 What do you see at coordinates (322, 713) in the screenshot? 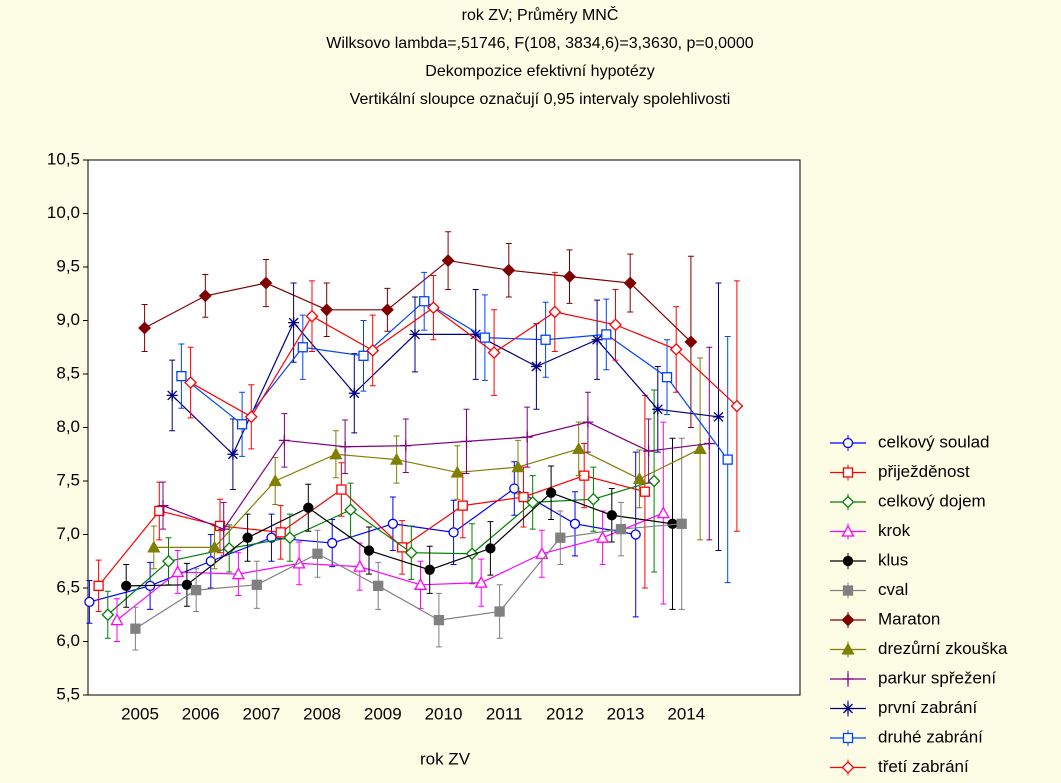
I see `x-tick-label: 2008` at bounding box center [322, 713].